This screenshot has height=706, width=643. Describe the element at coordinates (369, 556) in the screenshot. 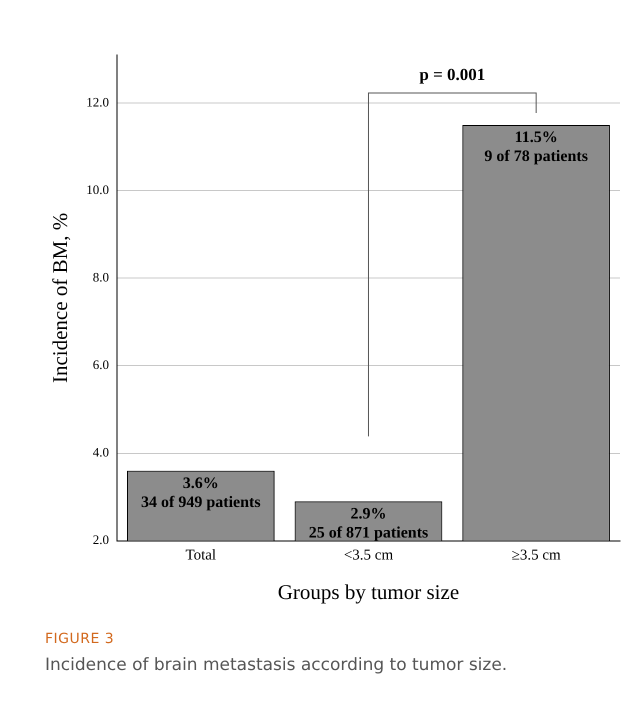

I see `x-tick-label: <3.5 cm` at that location.